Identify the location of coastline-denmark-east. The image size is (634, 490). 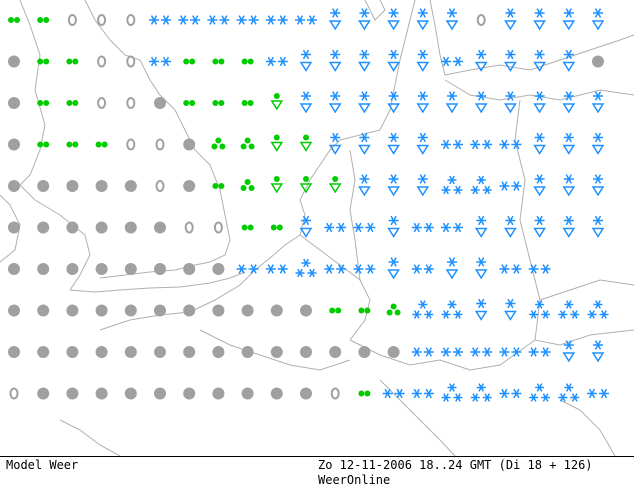
(531, 38).